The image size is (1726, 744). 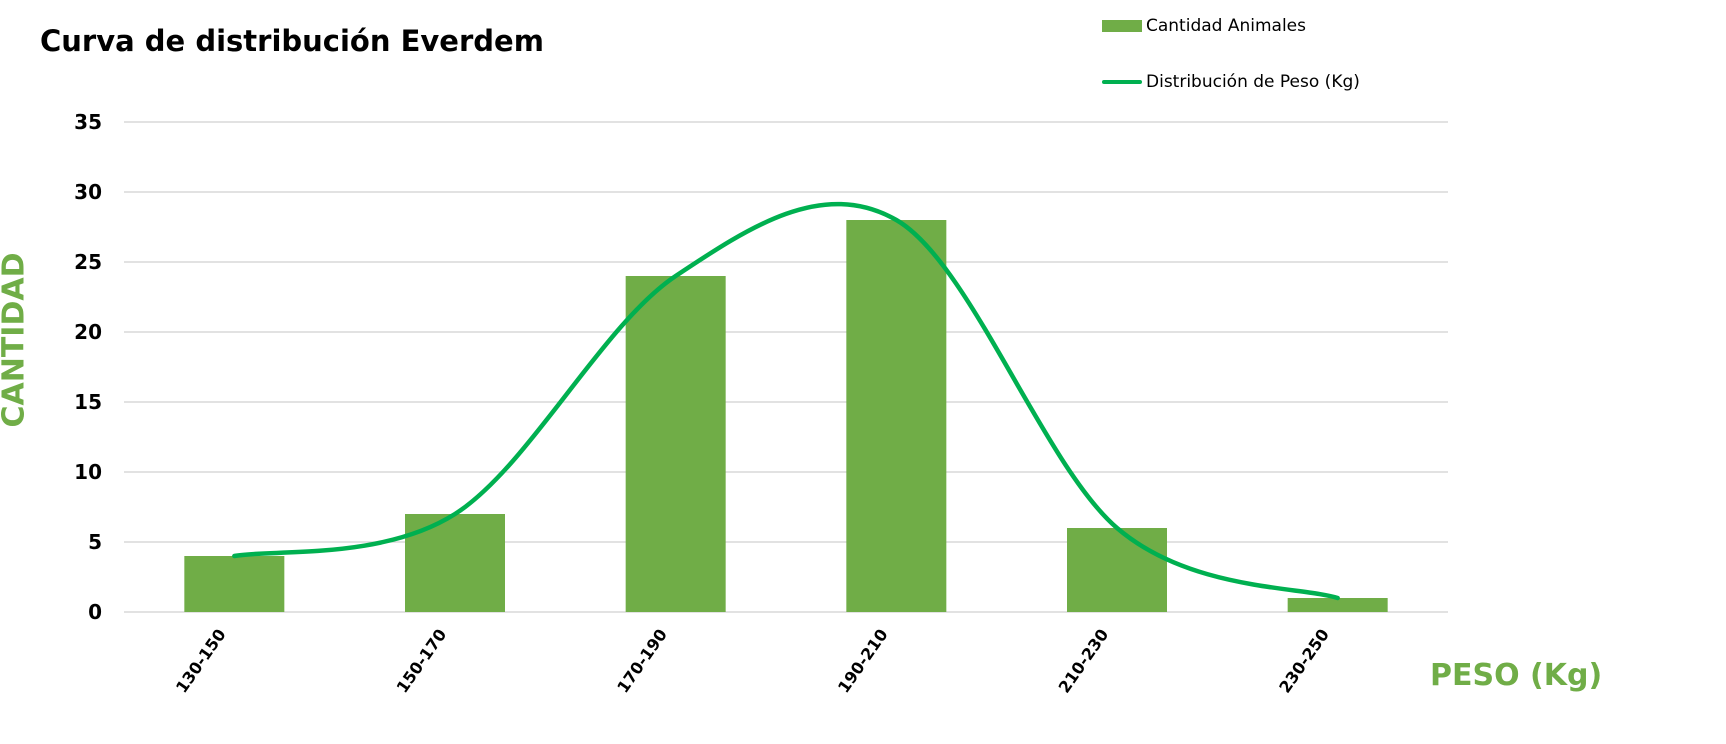 What do you see at coordinates (95, 612) in the screenshot?
I see `y-tick-label: 0` at bounding box center [95, 612].